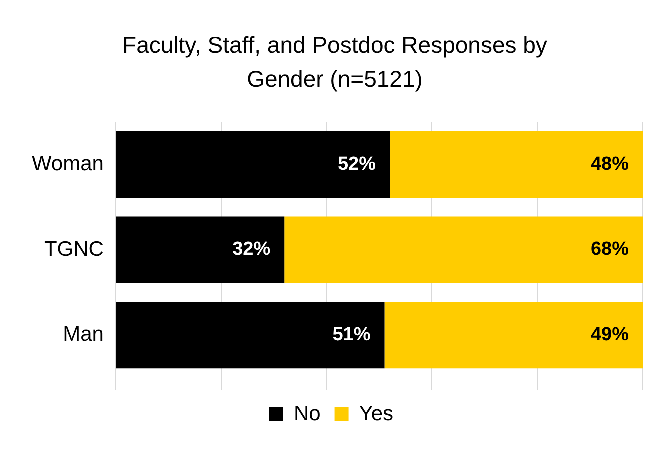  I want to click on y-tick-label: Woman, so click(68, 164).